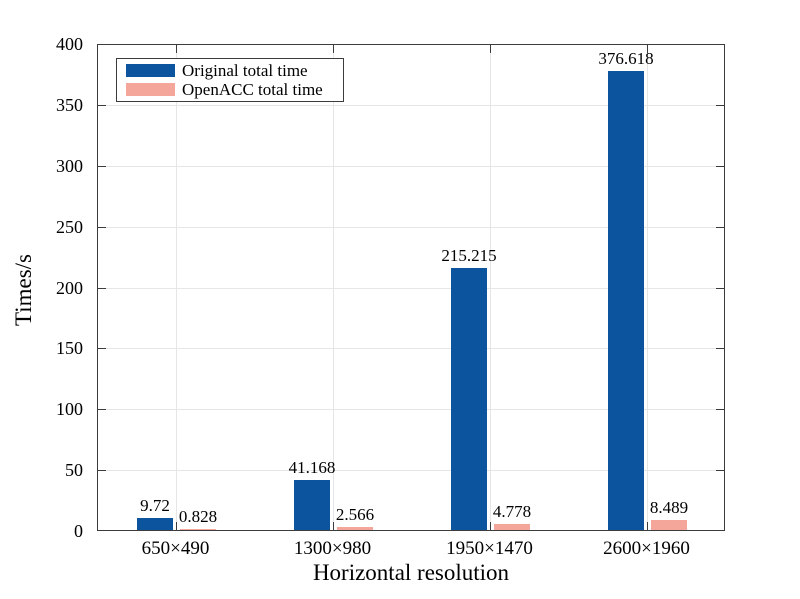 This screenshot has height=599, width=800. I want to click on y-tick-label: 250, so click(69, 226).